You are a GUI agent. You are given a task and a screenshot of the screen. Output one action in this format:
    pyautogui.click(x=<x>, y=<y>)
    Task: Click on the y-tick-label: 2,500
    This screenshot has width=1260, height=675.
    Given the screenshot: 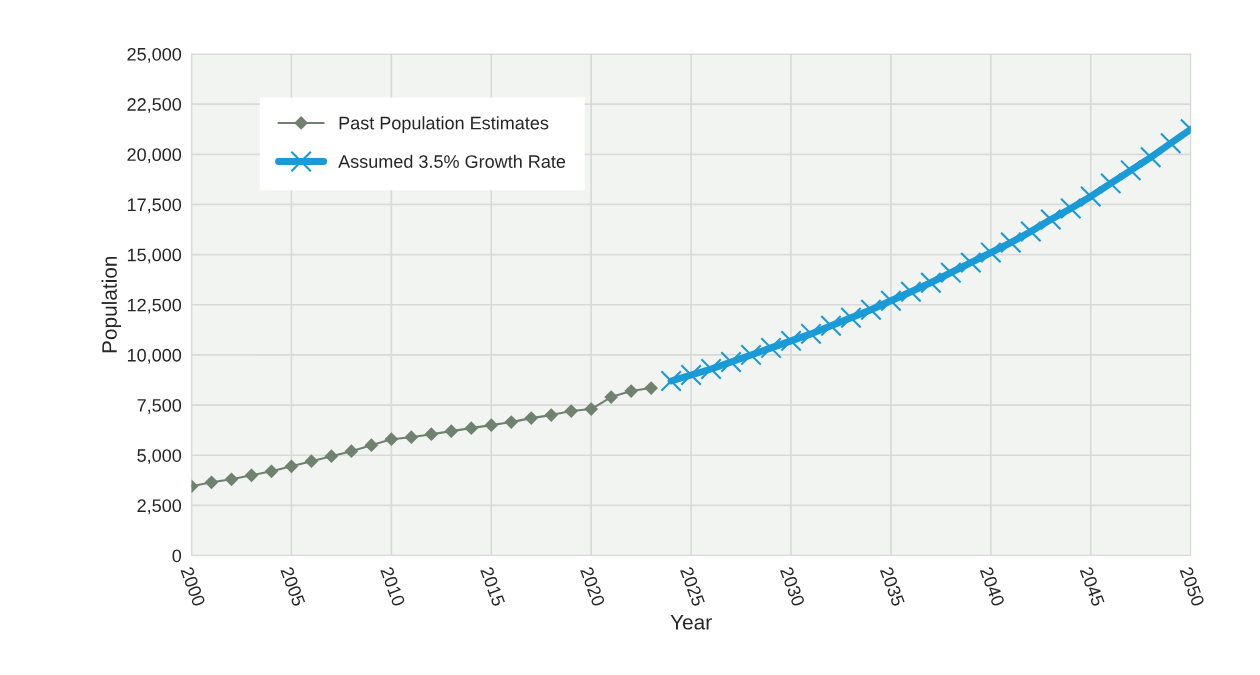 What is the action you would take?
    pyautogui.click(x=159, y=507)
    